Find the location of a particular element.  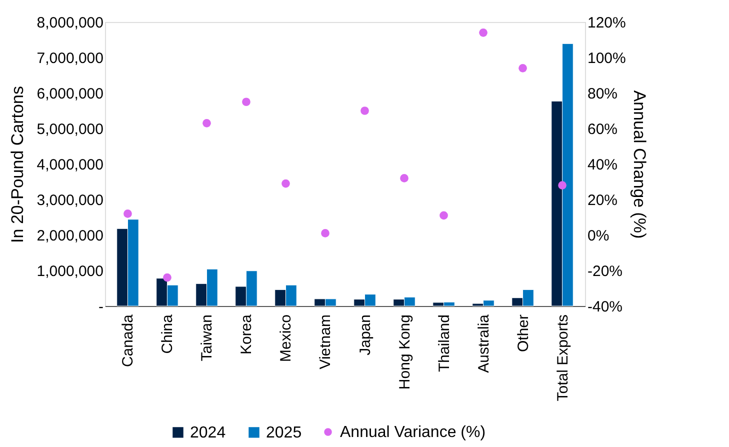

x-tick-label: Australia is located at coordinates (483, 343).